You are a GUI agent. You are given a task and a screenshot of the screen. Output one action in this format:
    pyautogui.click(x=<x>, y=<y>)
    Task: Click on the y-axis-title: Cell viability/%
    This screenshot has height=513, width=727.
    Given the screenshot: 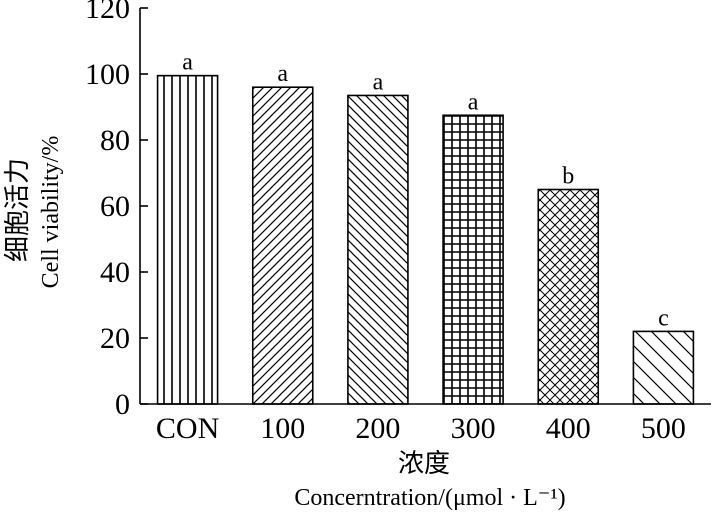 What is the action you would take?
    pyautogui.click(x=51, y=212)
    